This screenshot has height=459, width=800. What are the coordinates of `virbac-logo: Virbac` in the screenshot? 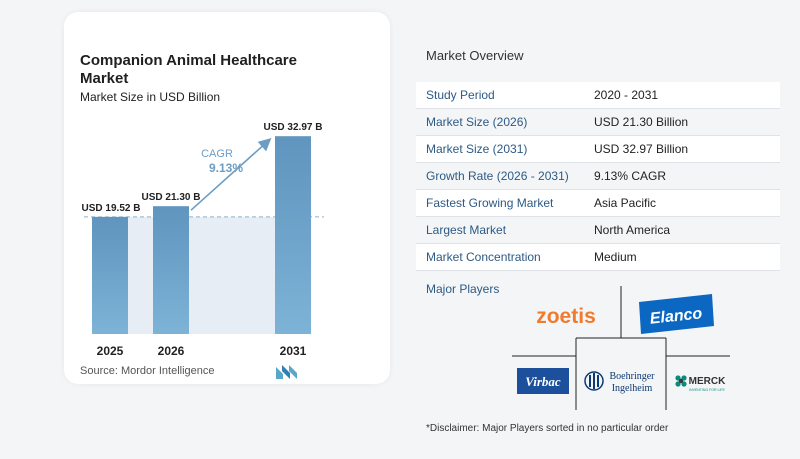 It's located at (543, 381).